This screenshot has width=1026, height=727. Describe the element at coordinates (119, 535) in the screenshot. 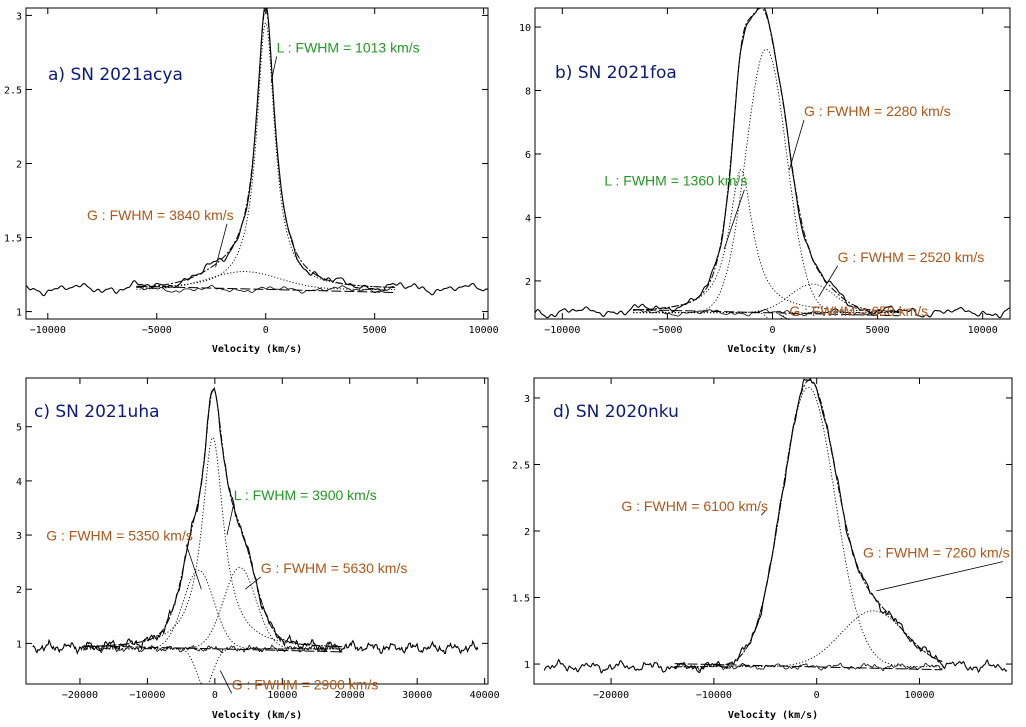

I see `fwhm-annotation: G : FWHM = 5350 km/s` at that location.